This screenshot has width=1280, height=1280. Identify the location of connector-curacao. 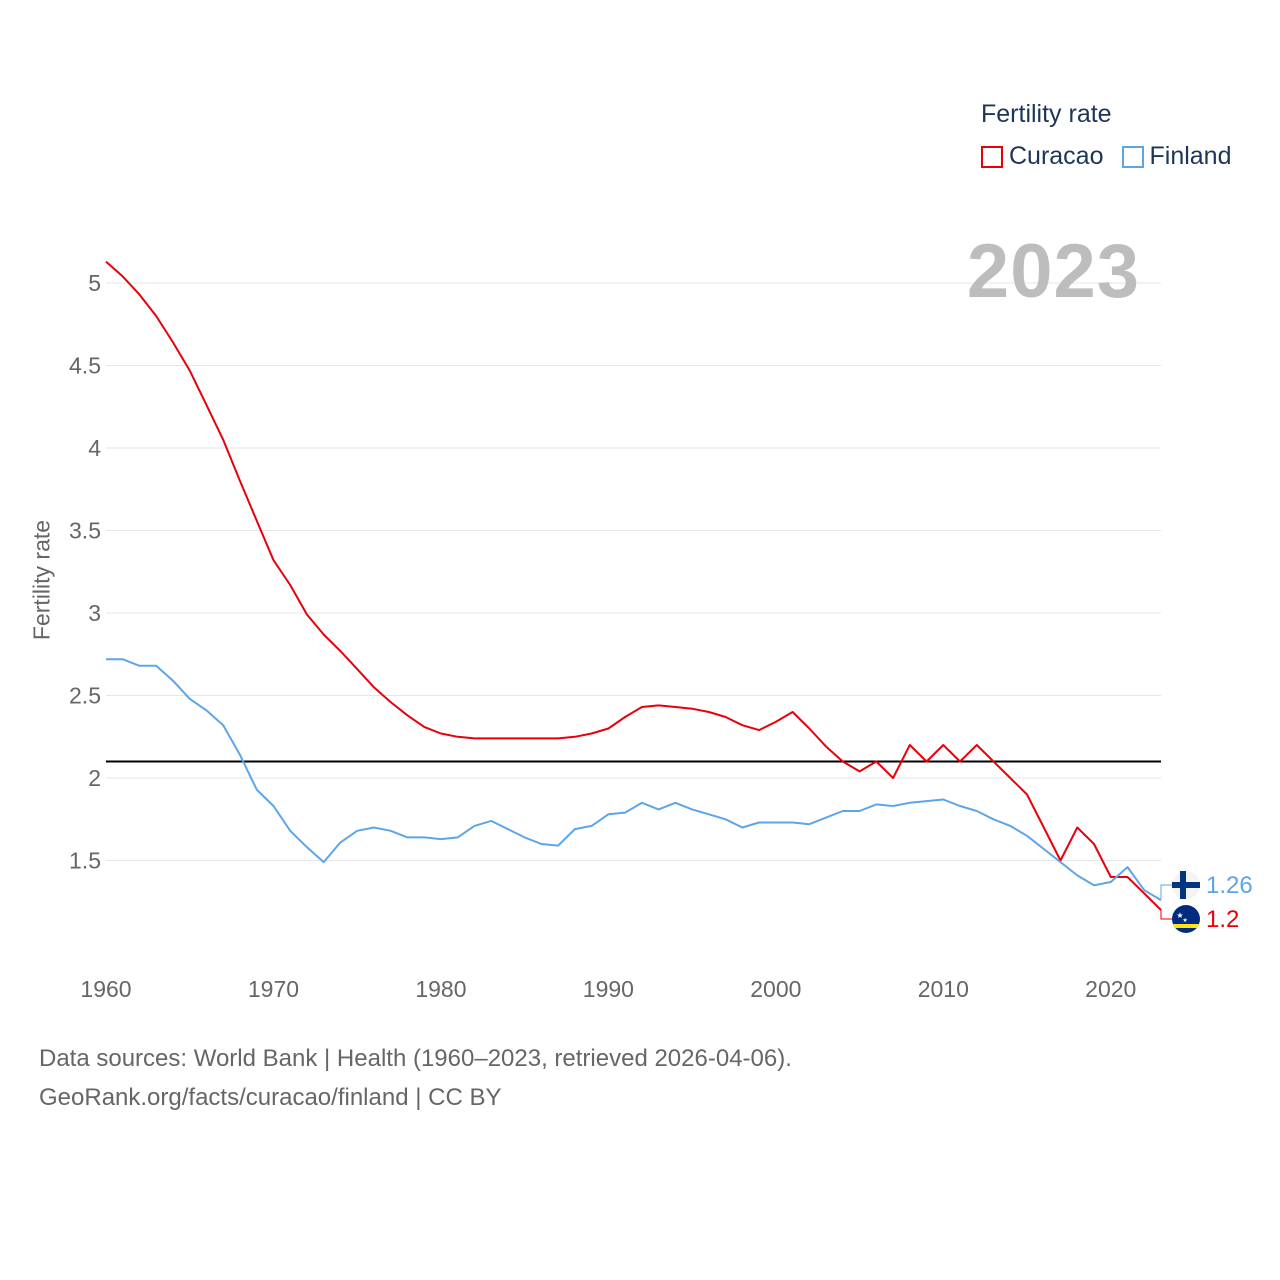
(1166, 915).